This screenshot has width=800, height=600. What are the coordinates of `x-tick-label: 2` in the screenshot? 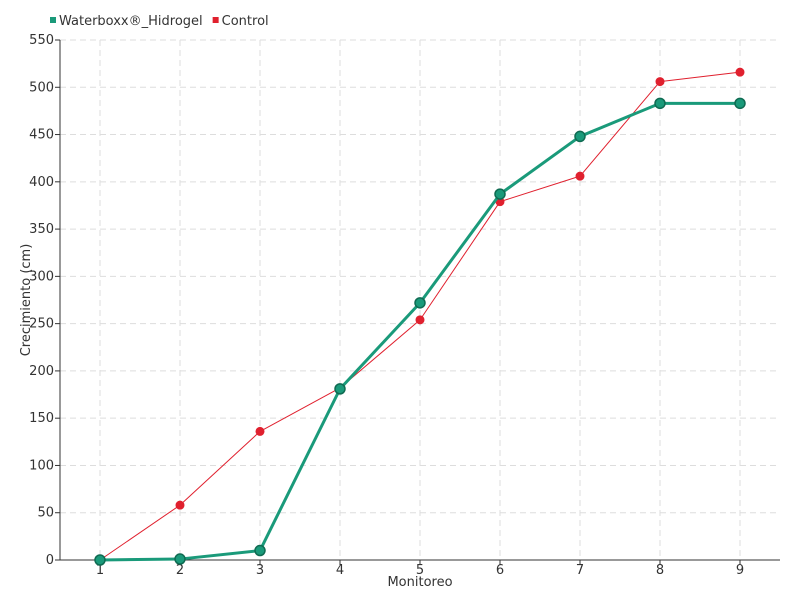 It's located at (180, 570).